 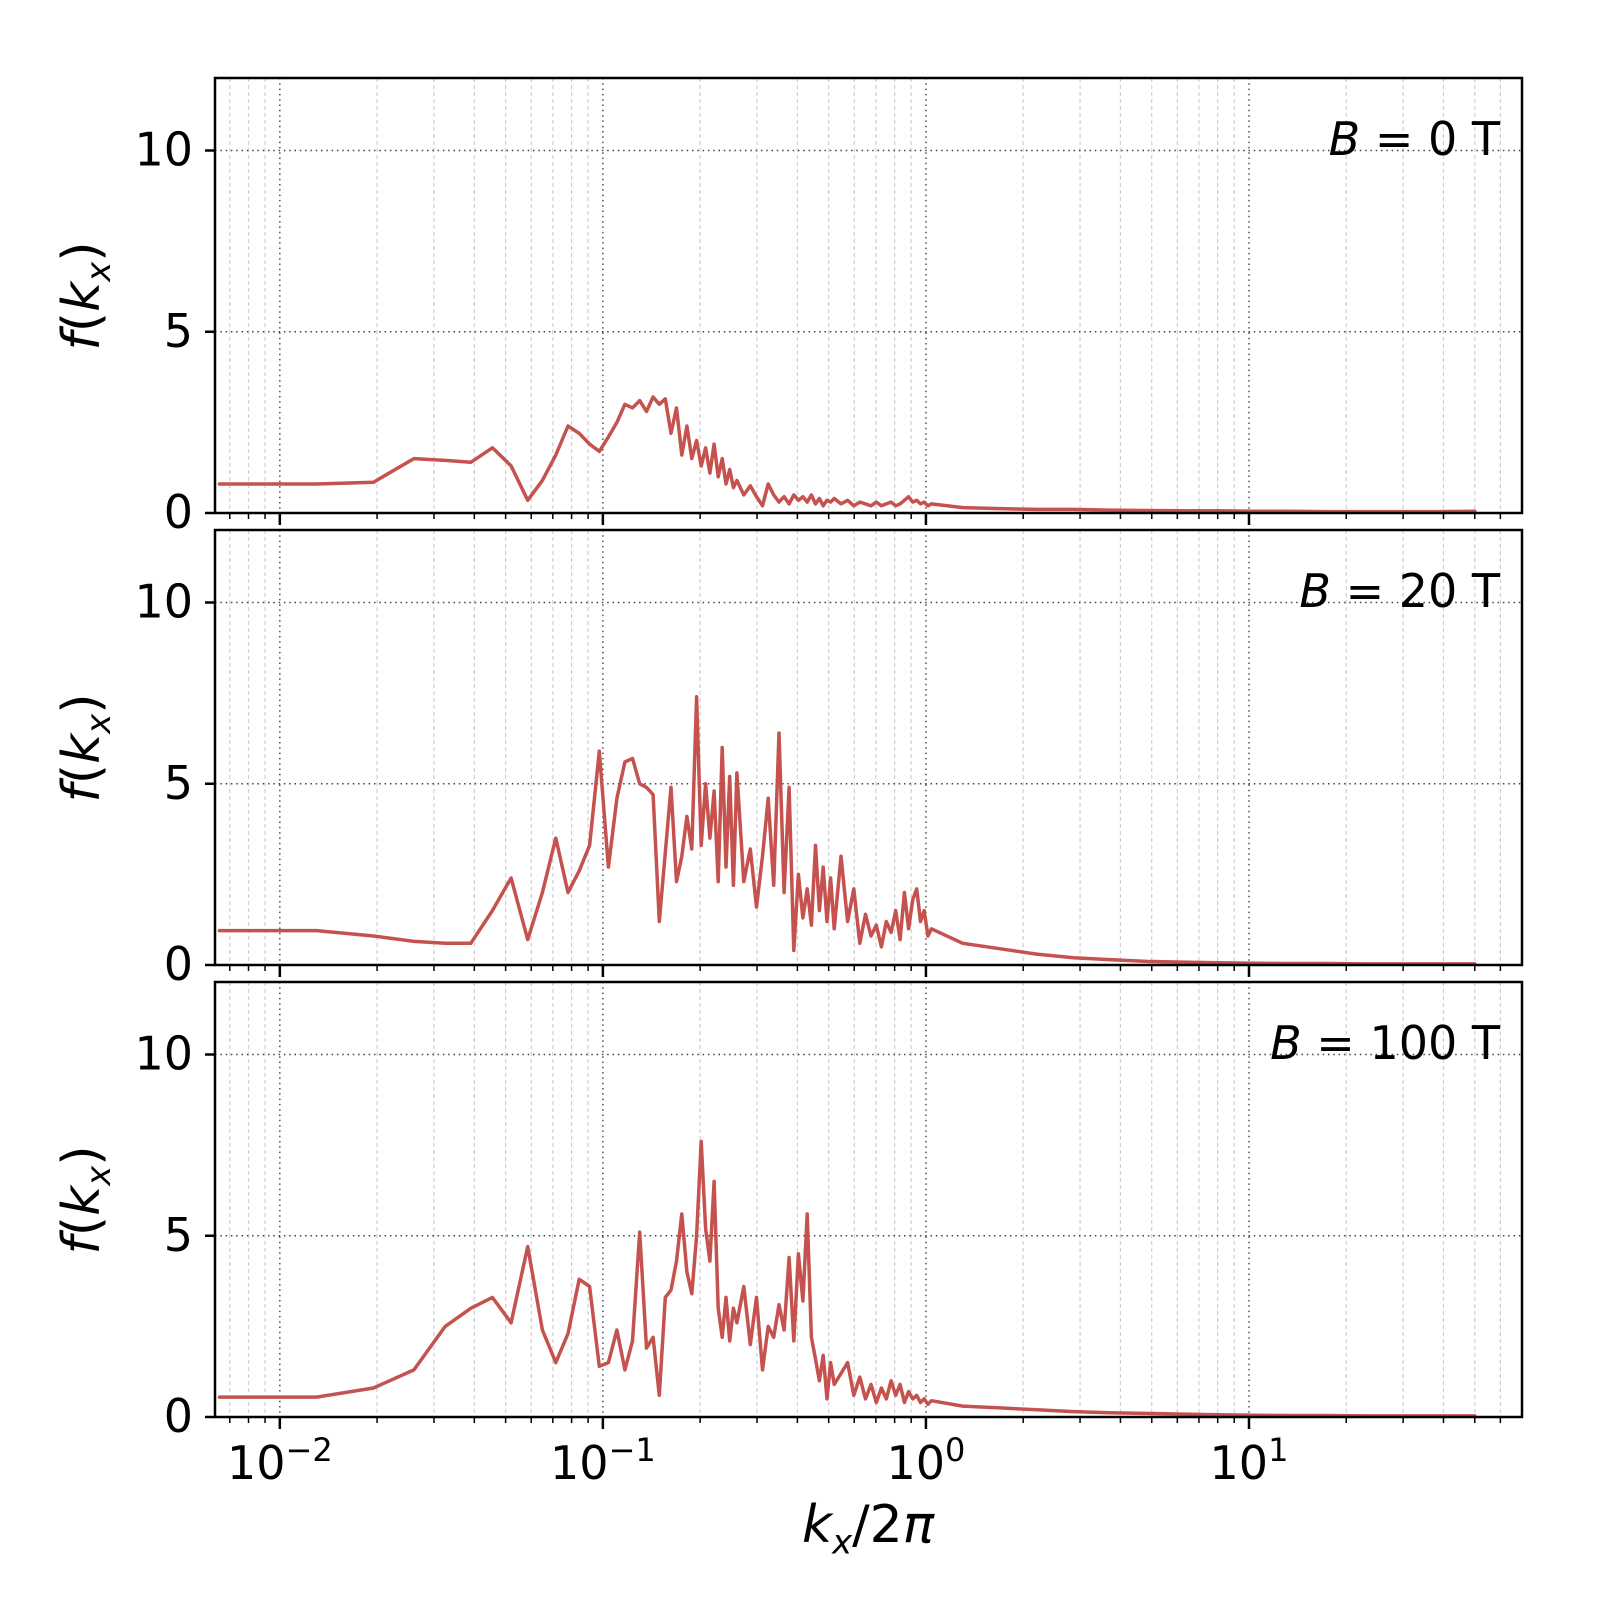 What do you see at coordinates (1400, 1043) in the screenshot?
I see `annotation-text: = 100 T` at bounding box center [1400, 1043].